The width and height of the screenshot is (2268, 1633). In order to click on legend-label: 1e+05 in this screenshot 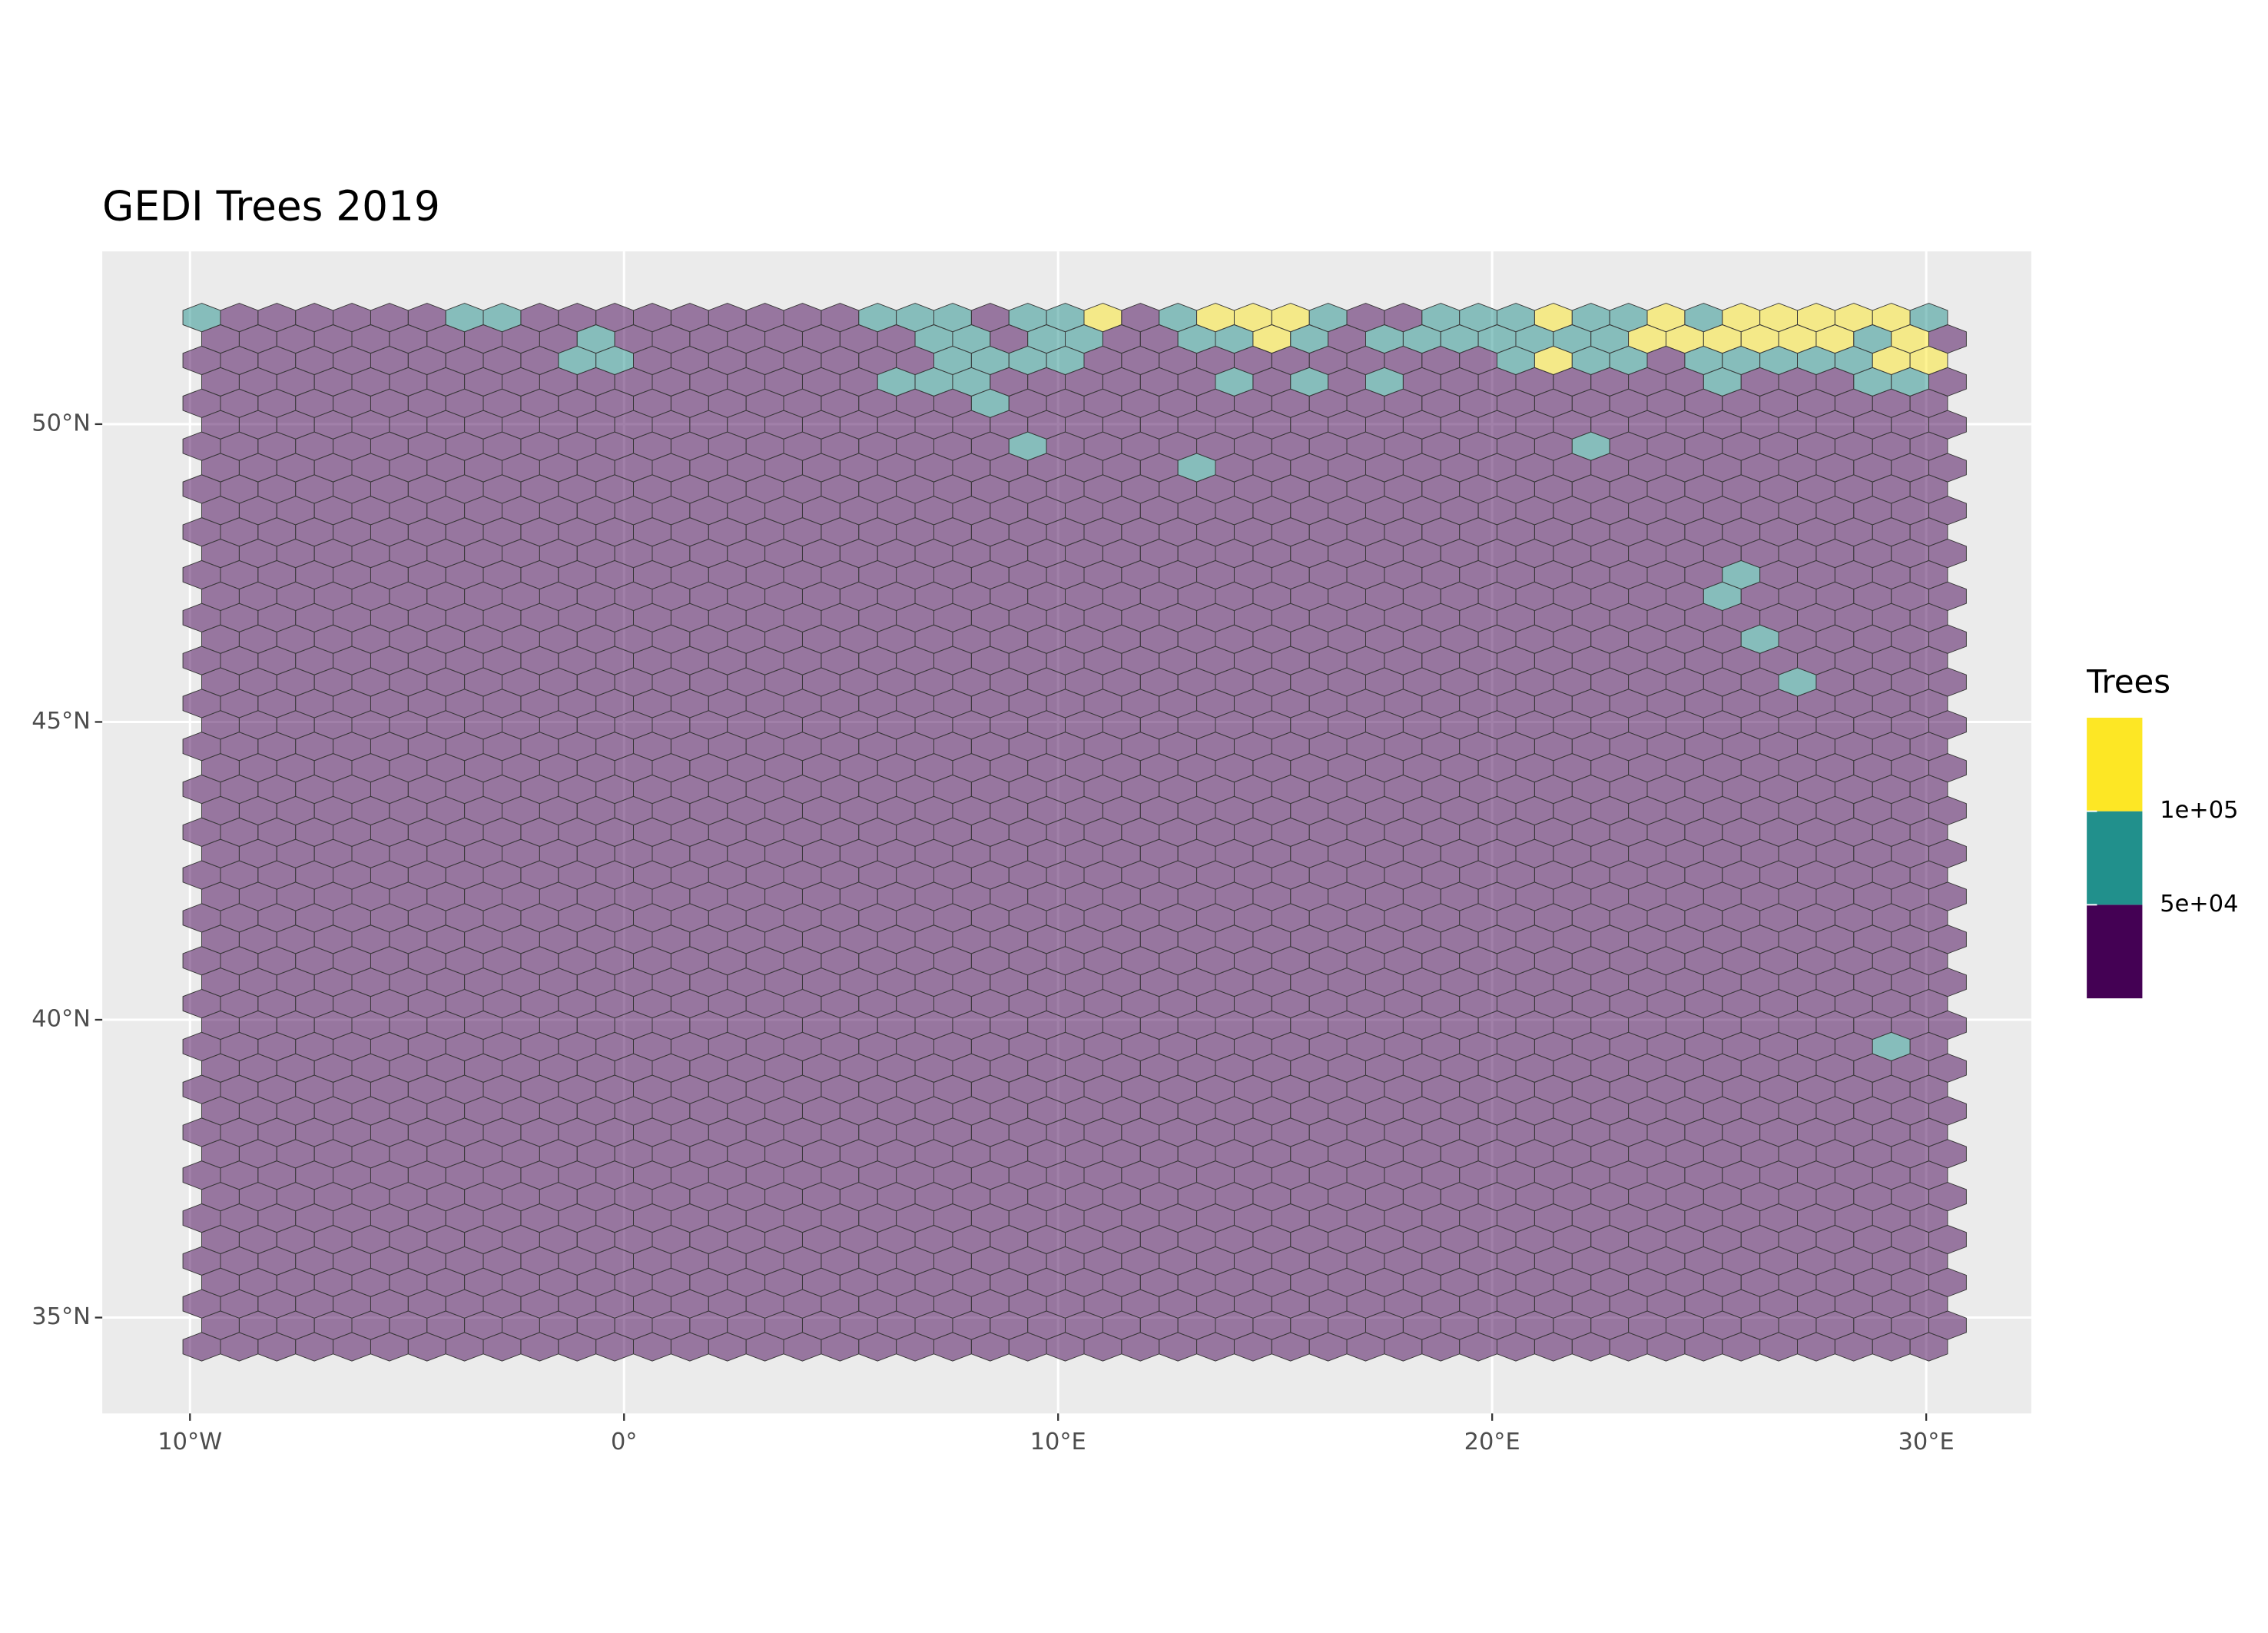, I will do `click(2199, 810)`.